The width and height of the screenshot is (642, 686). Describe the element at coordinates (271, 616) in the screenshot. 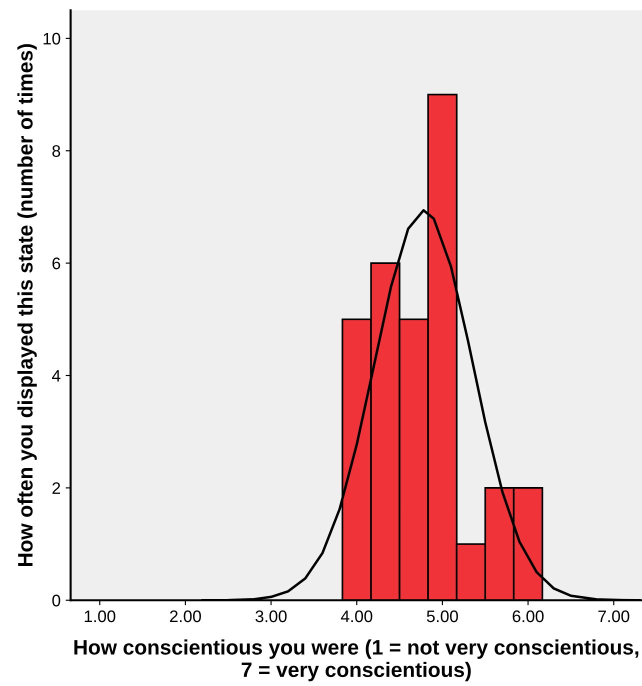

I see `x-tick-label: 3.00` at that location.